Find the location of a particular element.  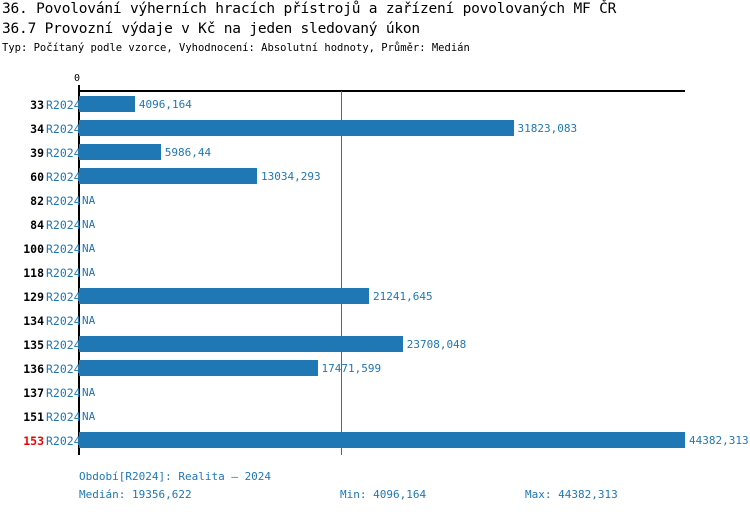

bar-row: 136 R2024 17471,599 is located at coordinates (375, 368).